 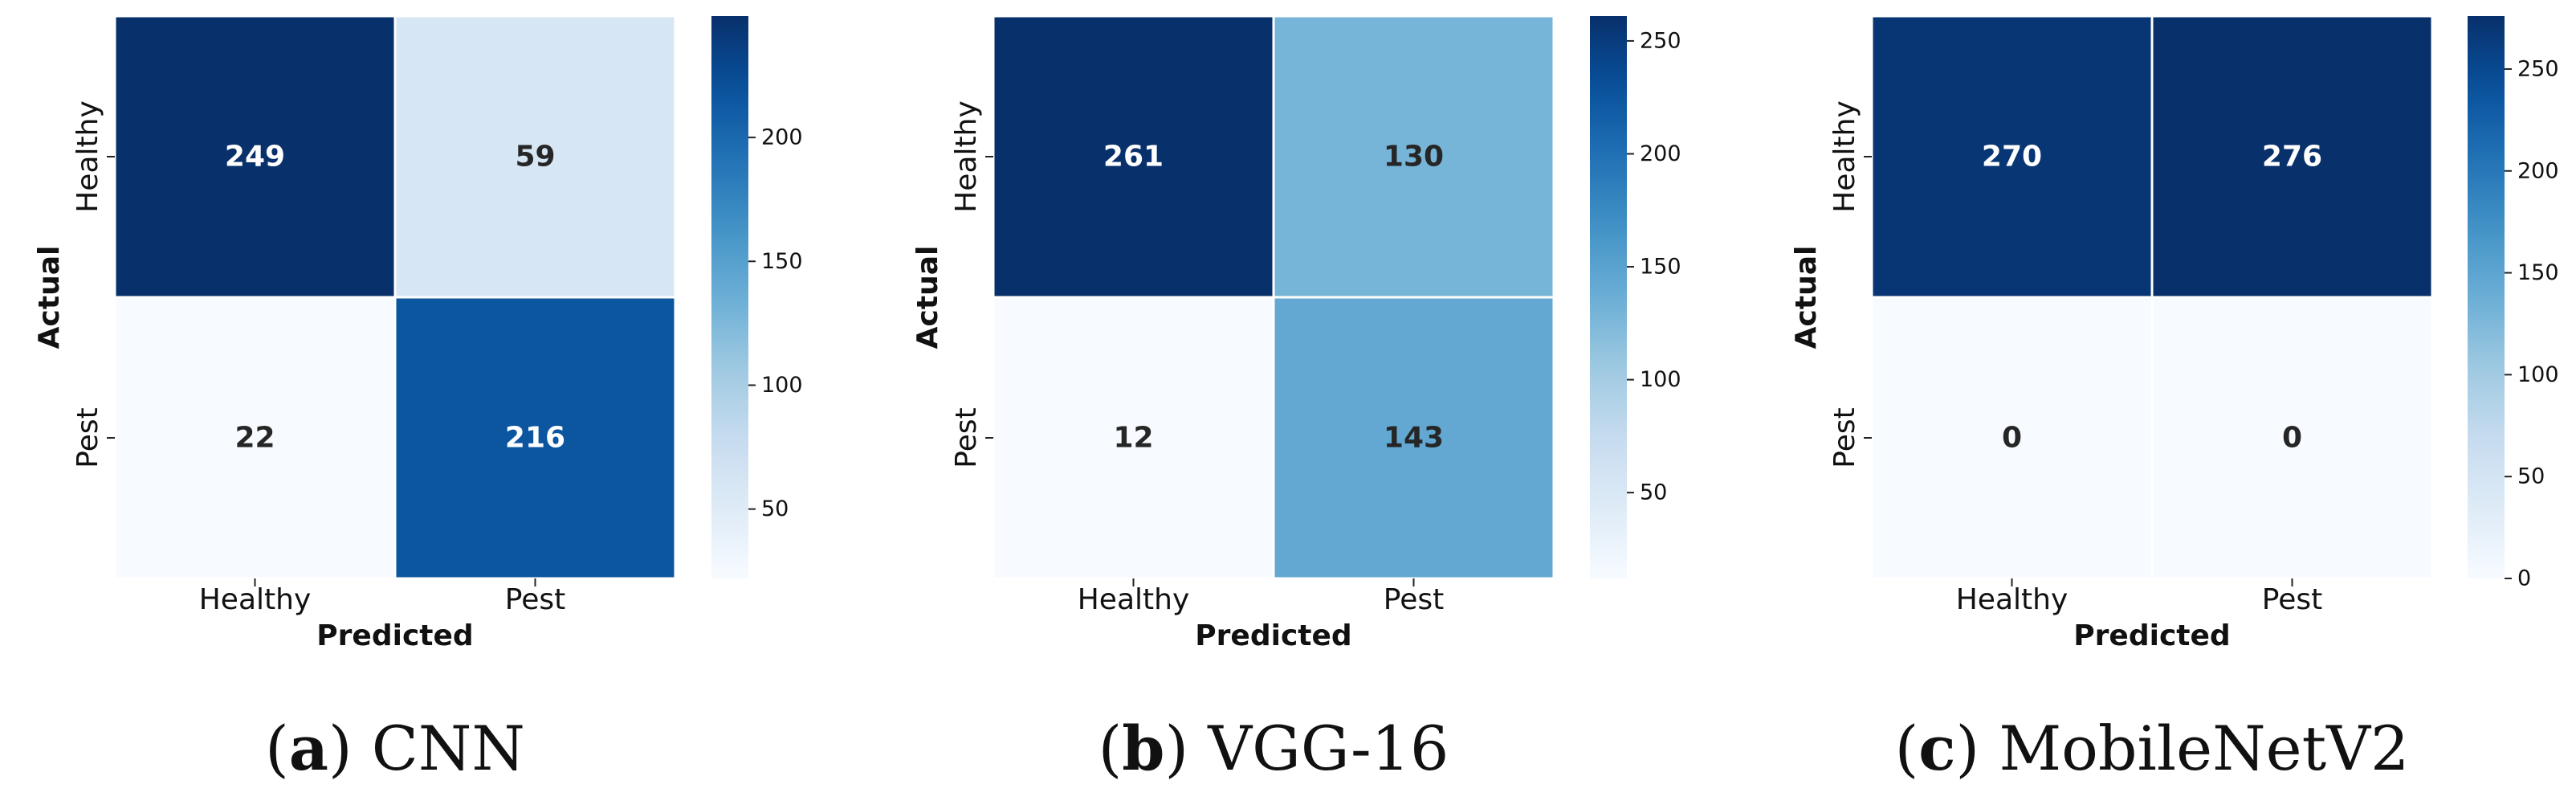 I want to click on cell-value-label: 276, so click(x=2292, y=157).